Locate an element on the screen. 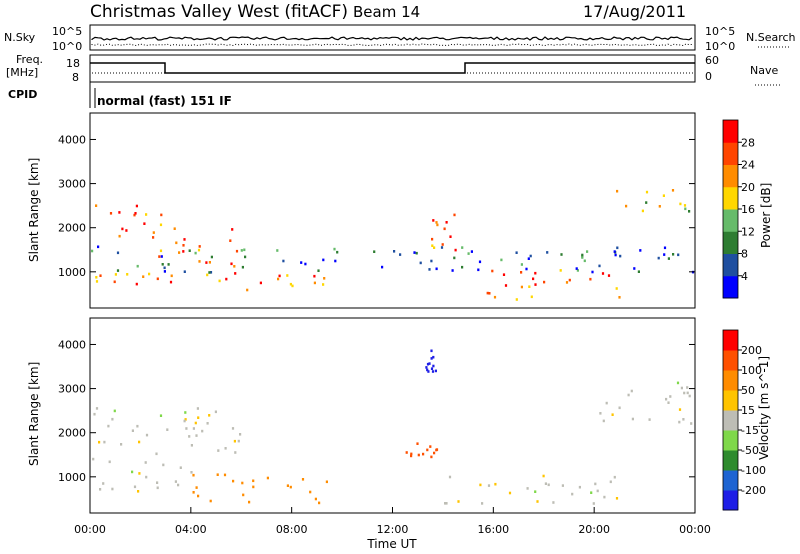 The width and height of the screenshot is (800, 554). power-ytick-label: 4000 is located at coordinates (72, 139).